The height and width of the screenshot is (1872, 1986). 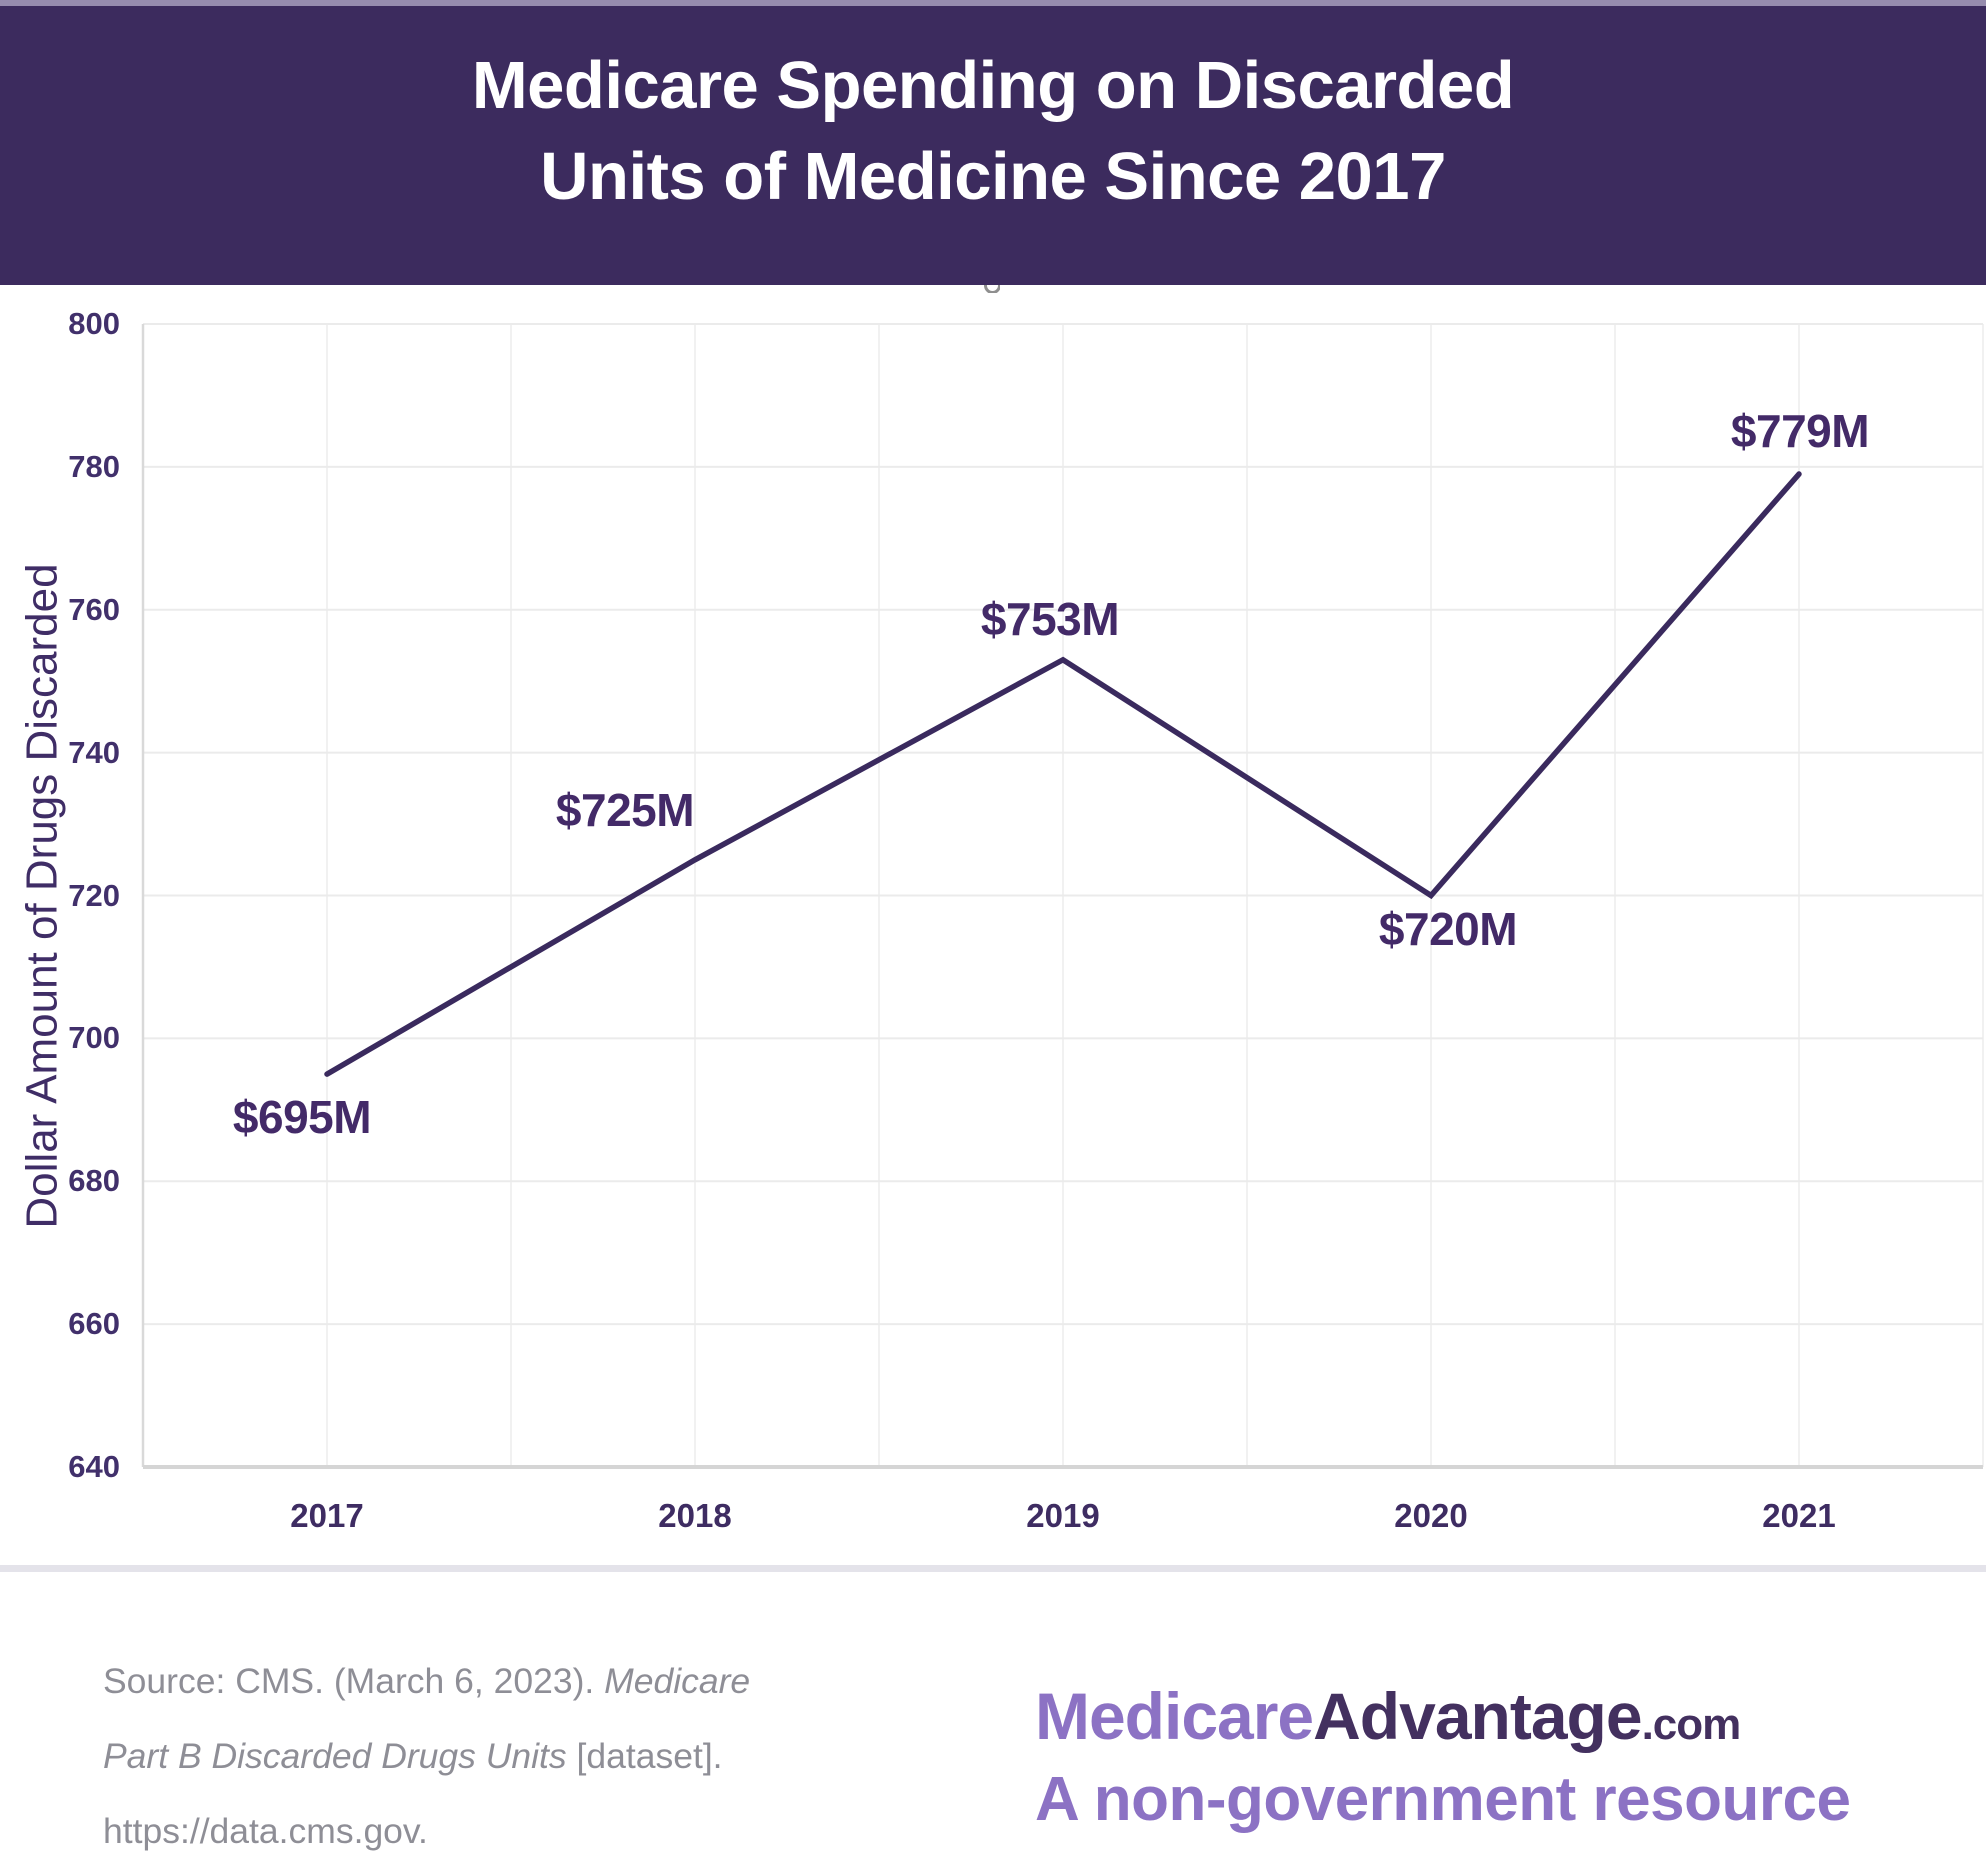 I want to click on logo-tagline: A non-government resource, so click(x=1443, y=1799).